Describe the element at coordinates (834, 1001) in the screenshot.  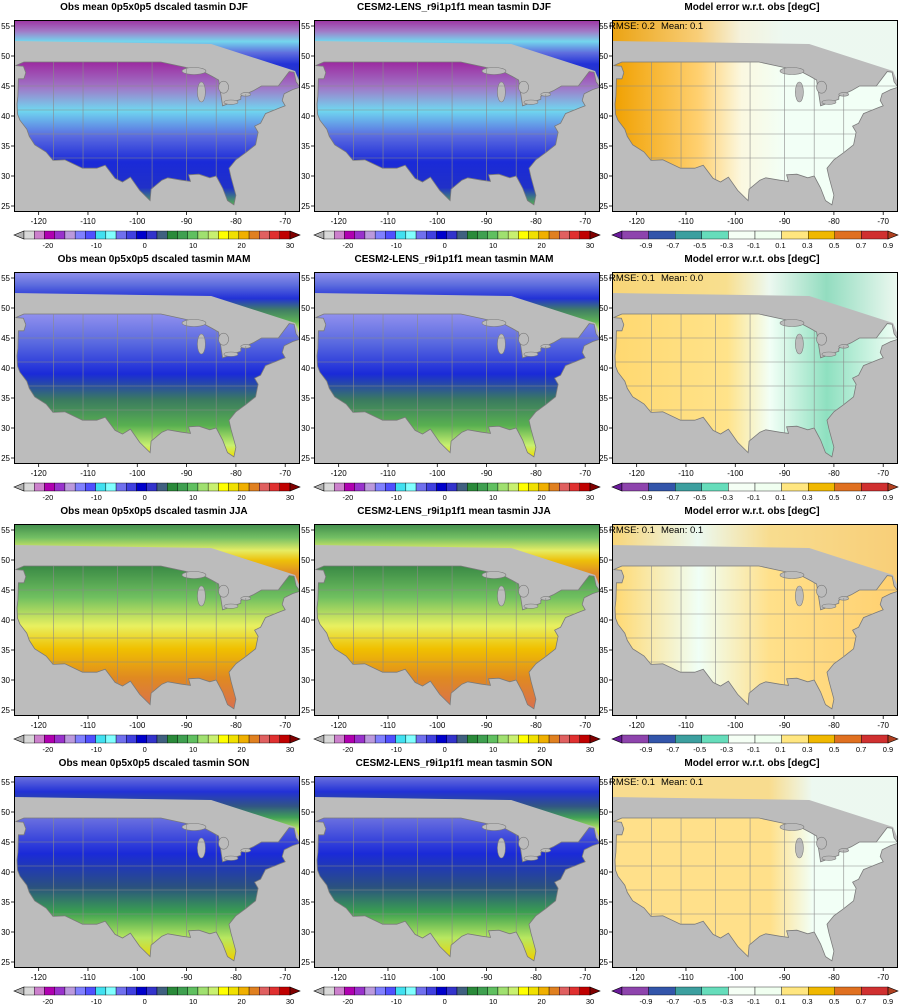
I see `colorbar-label: 0.5` at that location.